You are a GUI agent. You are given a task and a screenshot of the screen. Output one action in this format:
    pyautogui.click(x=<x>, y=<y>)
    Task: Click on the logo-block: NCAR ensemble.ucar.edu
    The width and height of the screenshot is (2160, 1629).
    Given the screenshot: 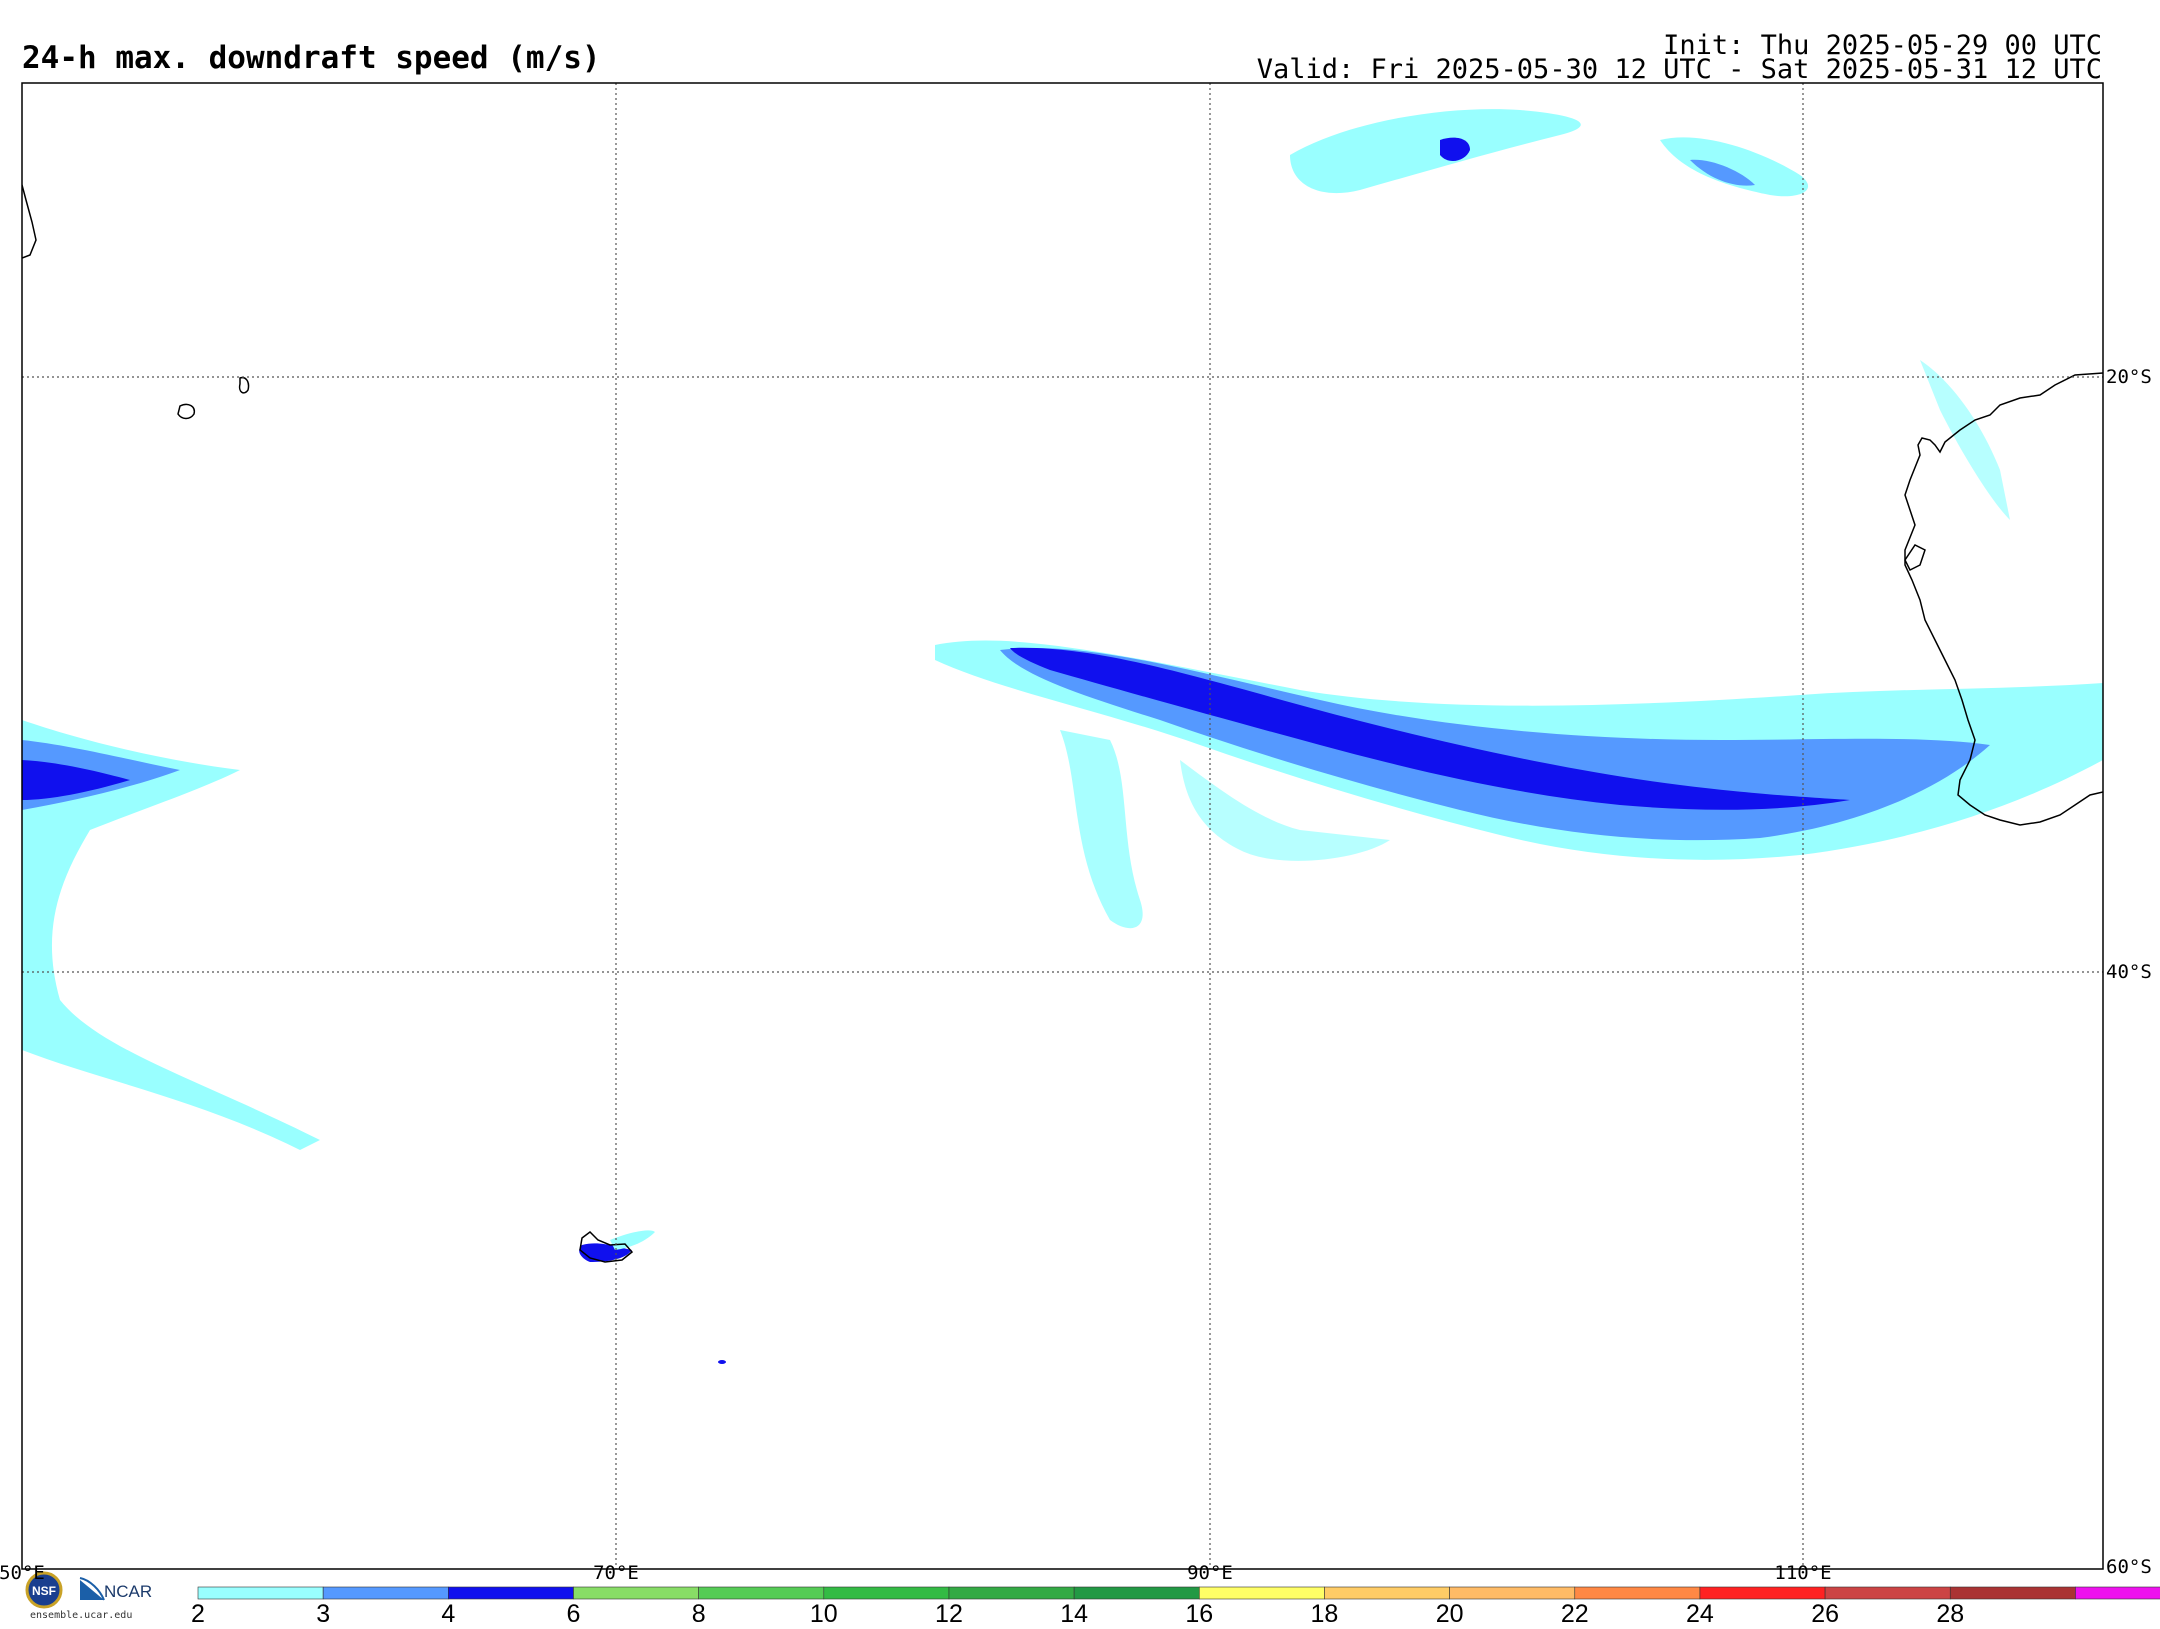 What is the action you would take?
    pyautogui.click(x=91, y=1597)
    